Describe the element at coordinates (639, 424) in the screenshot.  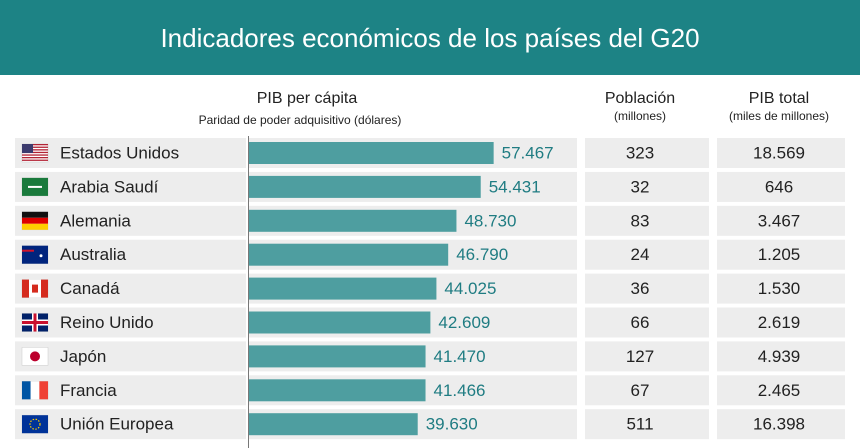
I see `population-value: 511` at that location.